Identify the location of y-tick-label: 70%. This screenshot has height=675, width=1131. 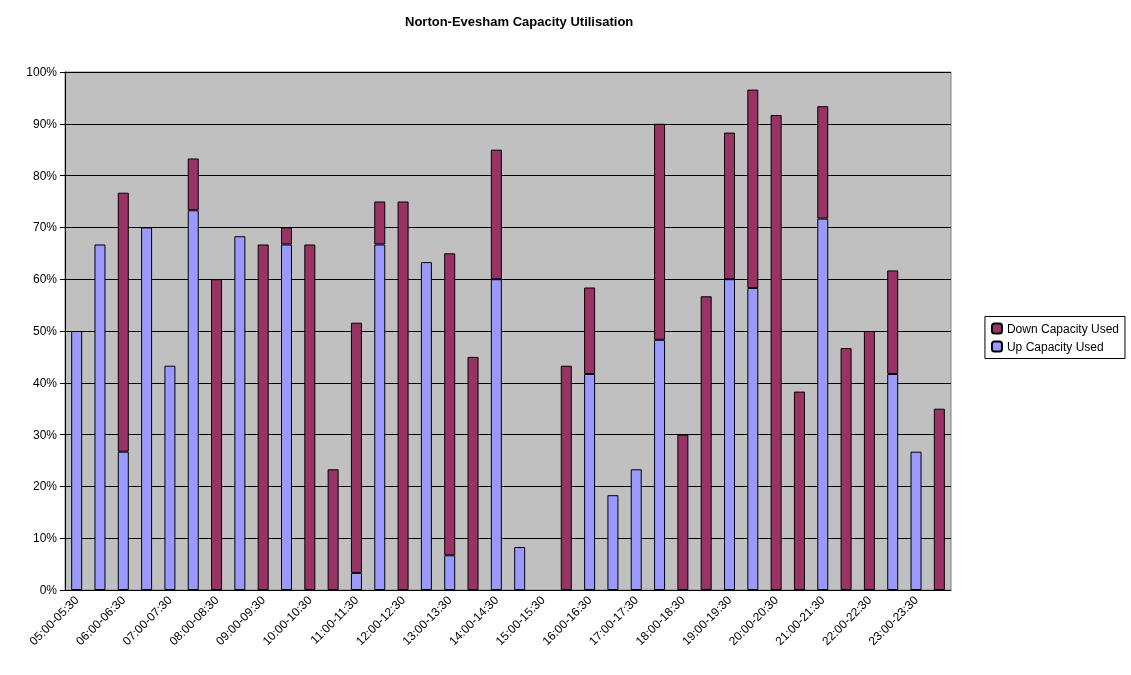
(45, 227).